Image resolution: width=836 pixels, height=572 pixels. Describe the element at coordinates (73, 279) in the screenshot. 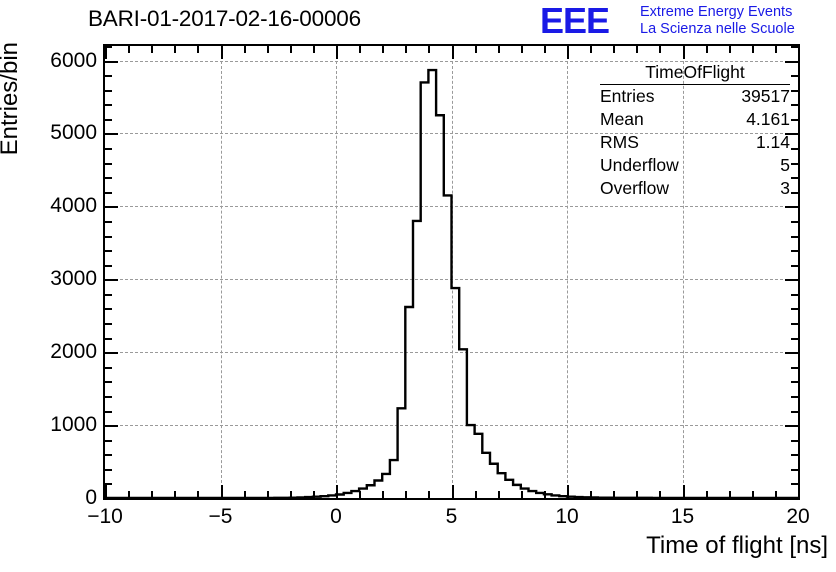

I see `y-tick-label: 3000` at that location.